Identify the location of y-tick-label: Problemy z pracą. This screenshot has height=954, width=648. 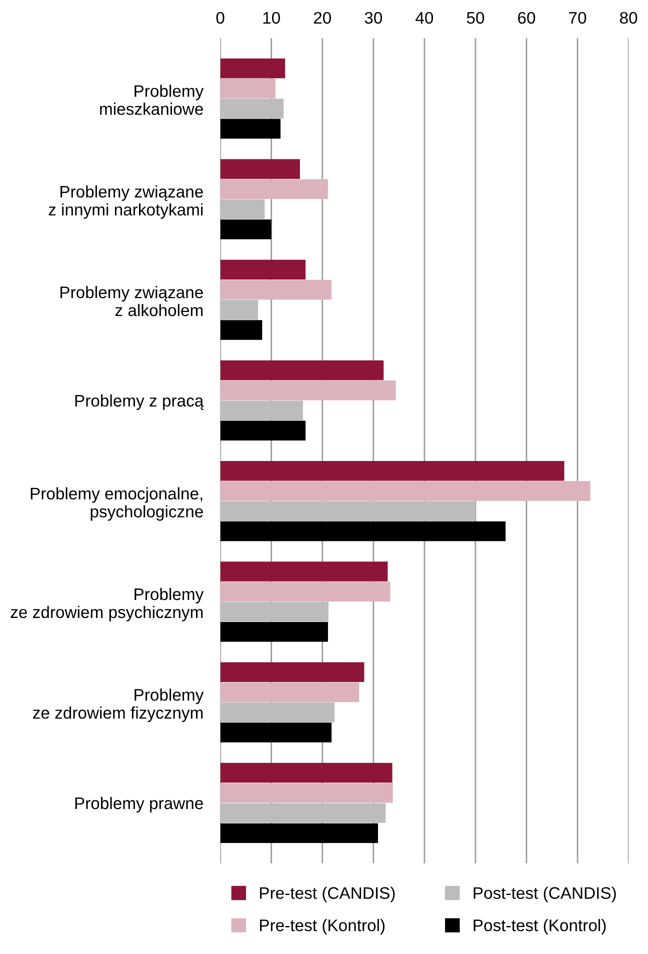
(139, 402).